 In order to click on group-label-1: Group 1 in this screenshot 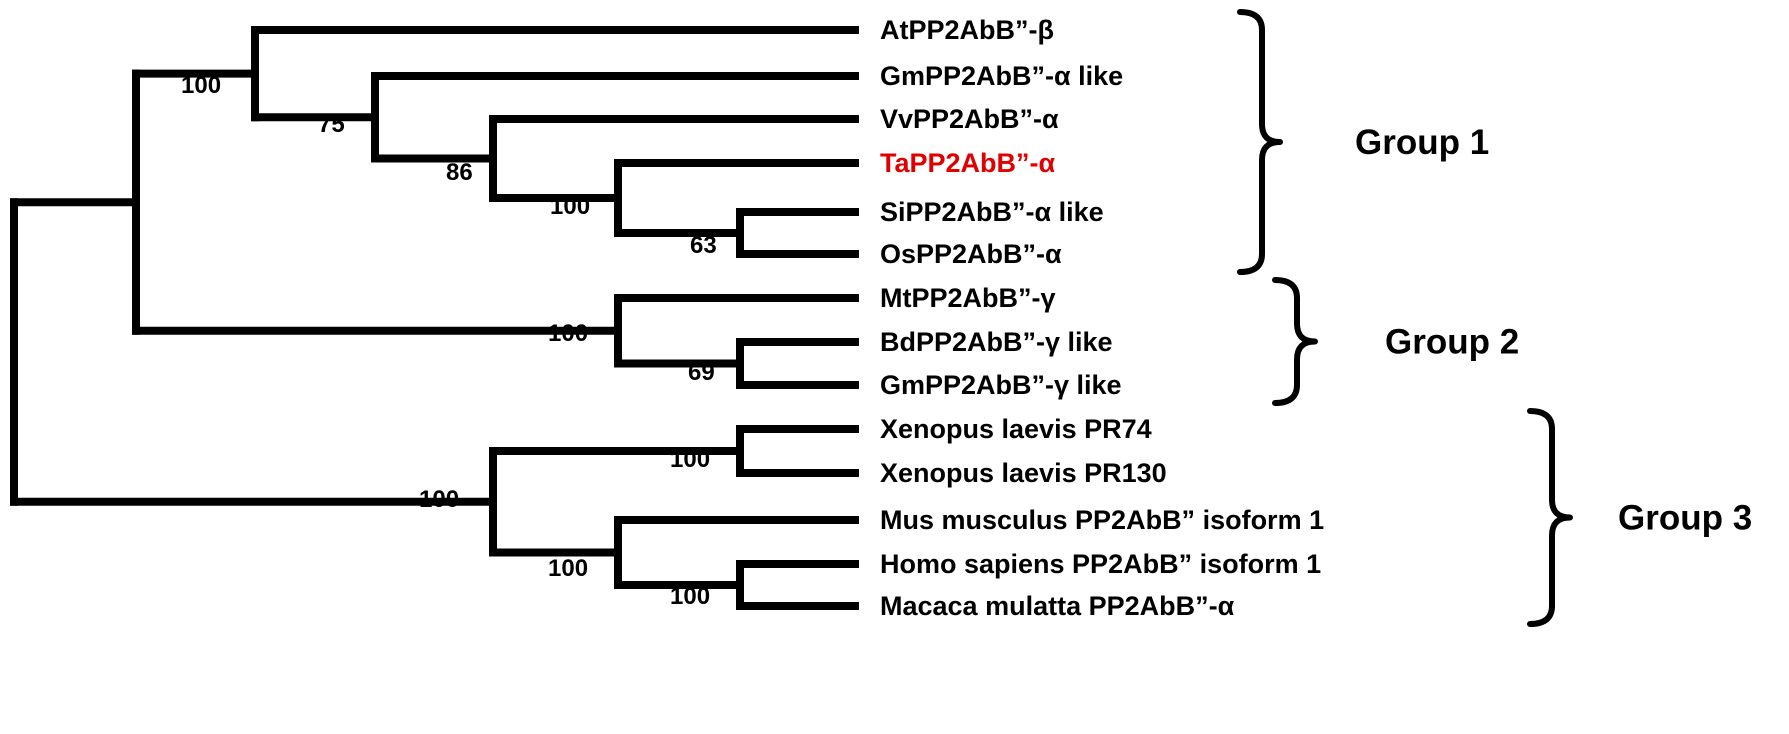, I will do `click(1422, 142)`.